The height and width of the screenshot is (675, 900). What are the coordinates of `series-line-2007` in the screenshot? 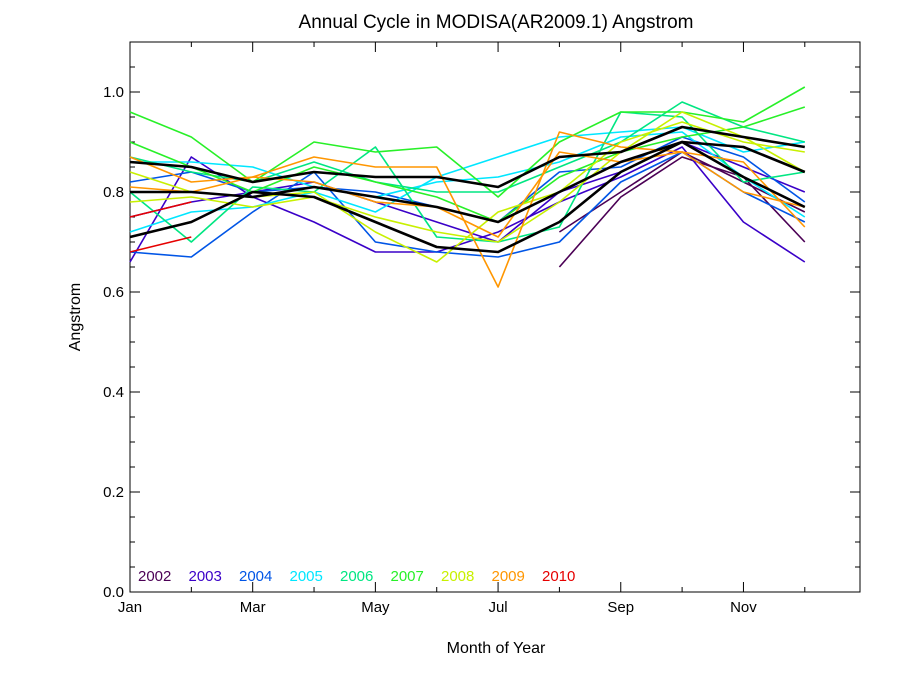 It's located at (467, 142).